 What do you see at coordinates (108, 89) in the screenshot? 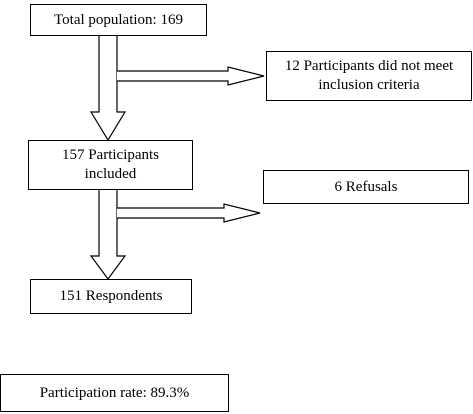
I see `arrow-total-to-included` at bounding box center [108, 89].